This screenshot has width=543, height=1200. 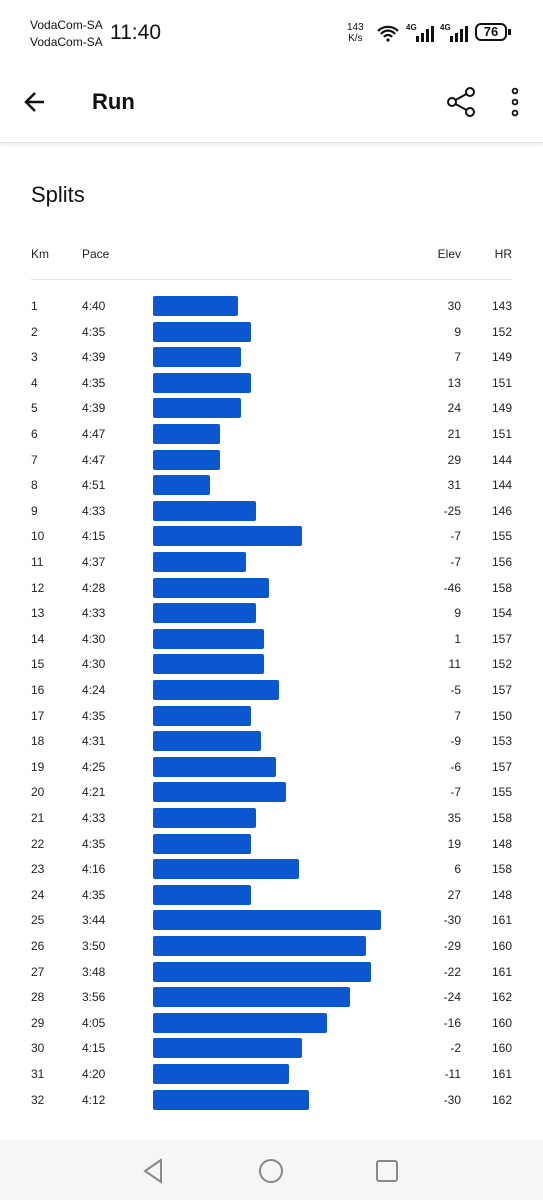 What do you see at coordinates (452, 971) in the screenshot?
I see `elev: -22` at bounding box center [452, 971].